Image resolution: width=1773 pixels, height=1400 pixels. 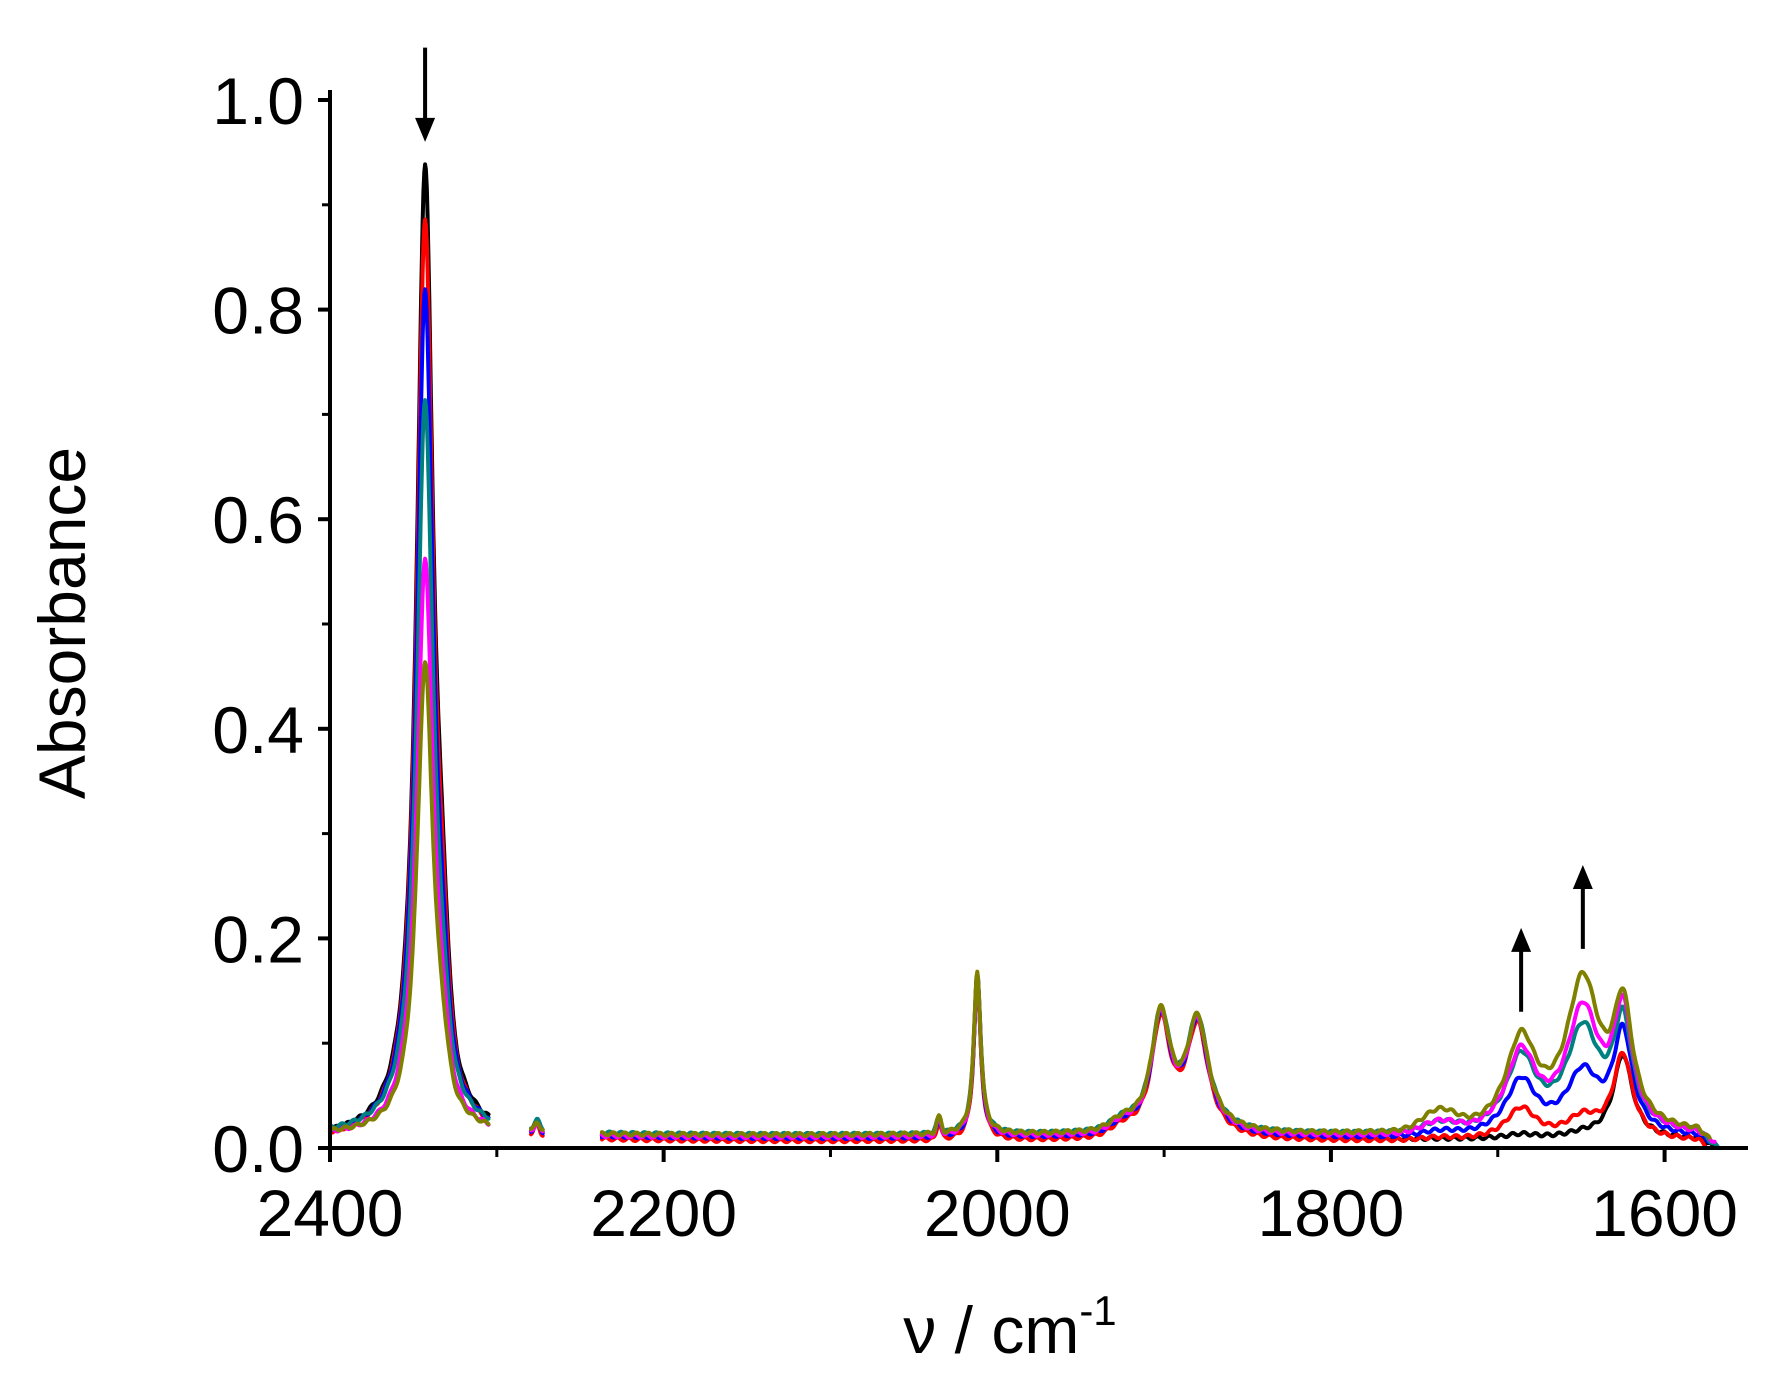 What do you see at coordinates (258, 101) in the screenshot?
I see `y-tick-label: 1.0` at bounding box center [258, 101].